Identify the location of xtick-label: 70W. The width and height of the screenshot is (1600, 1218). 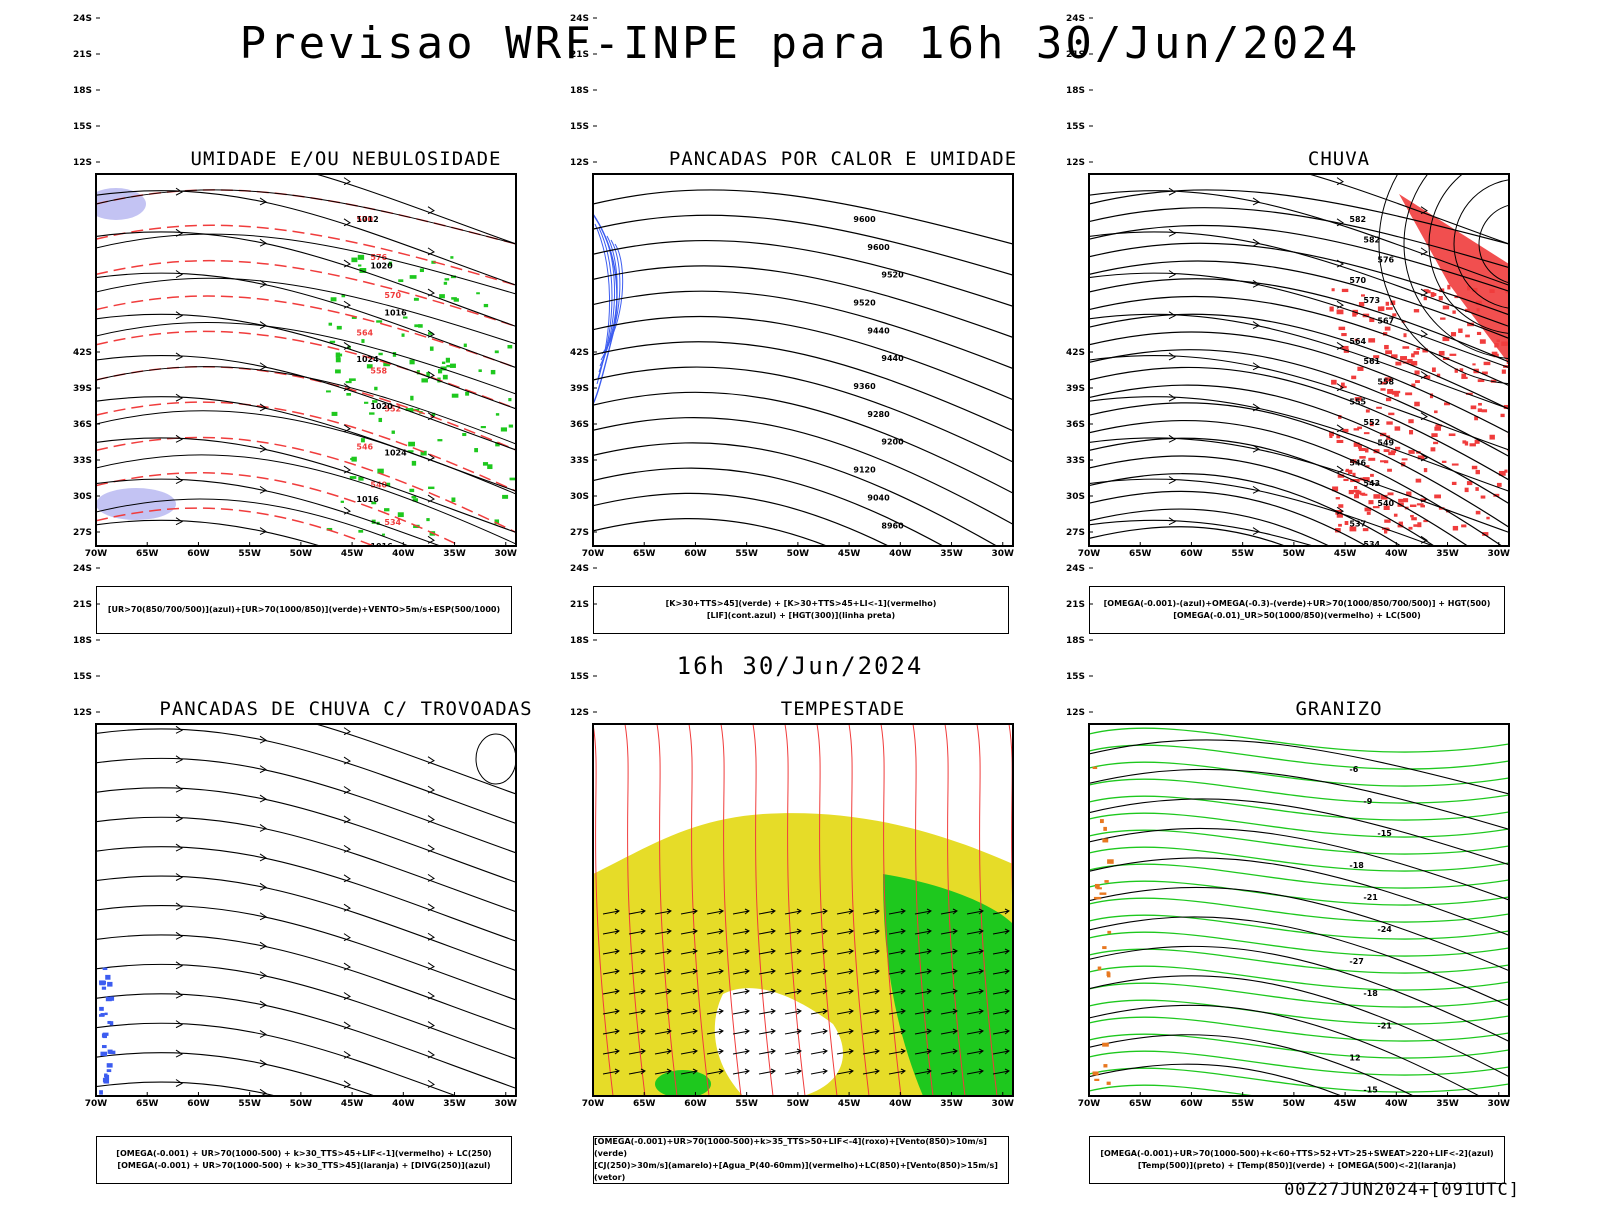
(593, 554).